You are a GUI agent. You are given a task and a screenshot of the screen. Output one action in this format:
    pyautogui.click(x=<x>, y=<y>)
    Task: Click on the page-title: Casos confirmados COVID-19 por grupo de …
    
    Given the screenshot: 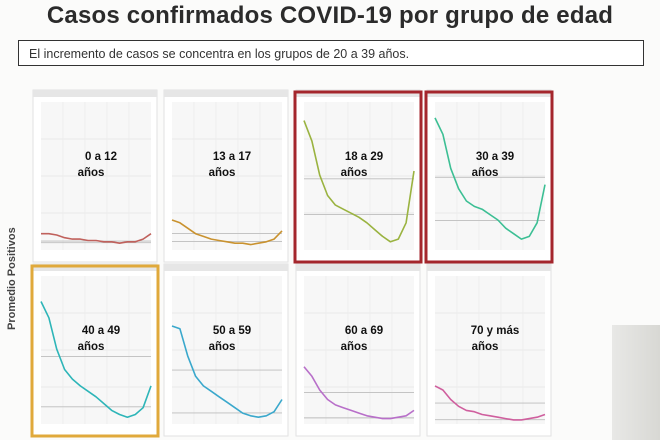 What is the action you would take?
    pyautogui.click(x=330, y=15)
    